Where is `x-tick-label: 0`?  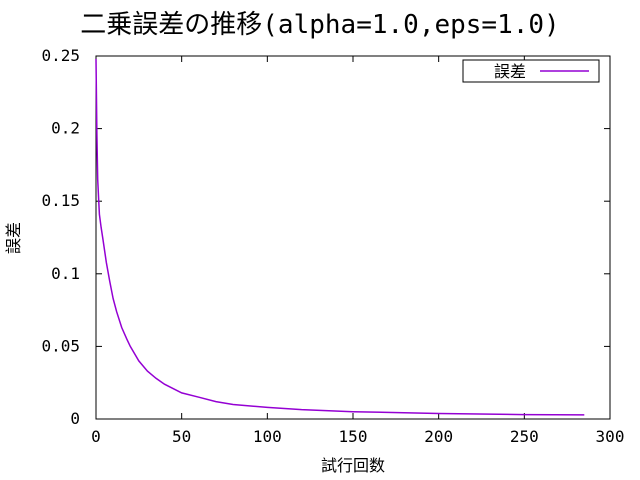
x-tick-label: 0 is located at coordinates (96, 436).